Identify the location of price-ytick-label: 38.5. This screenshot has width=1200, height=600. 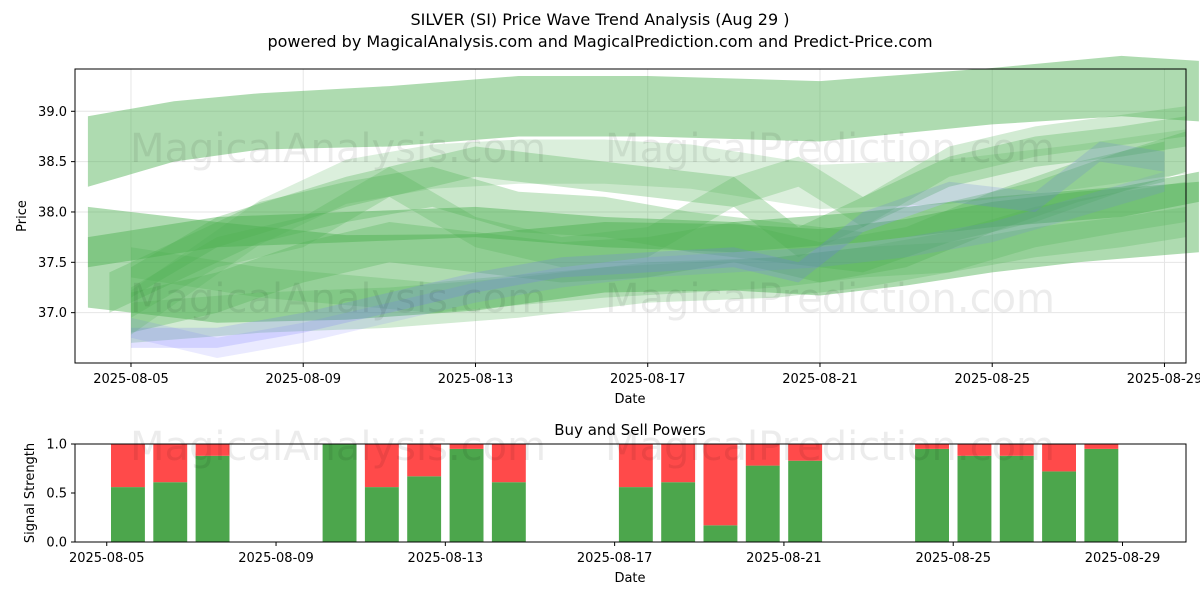
(52, 162).